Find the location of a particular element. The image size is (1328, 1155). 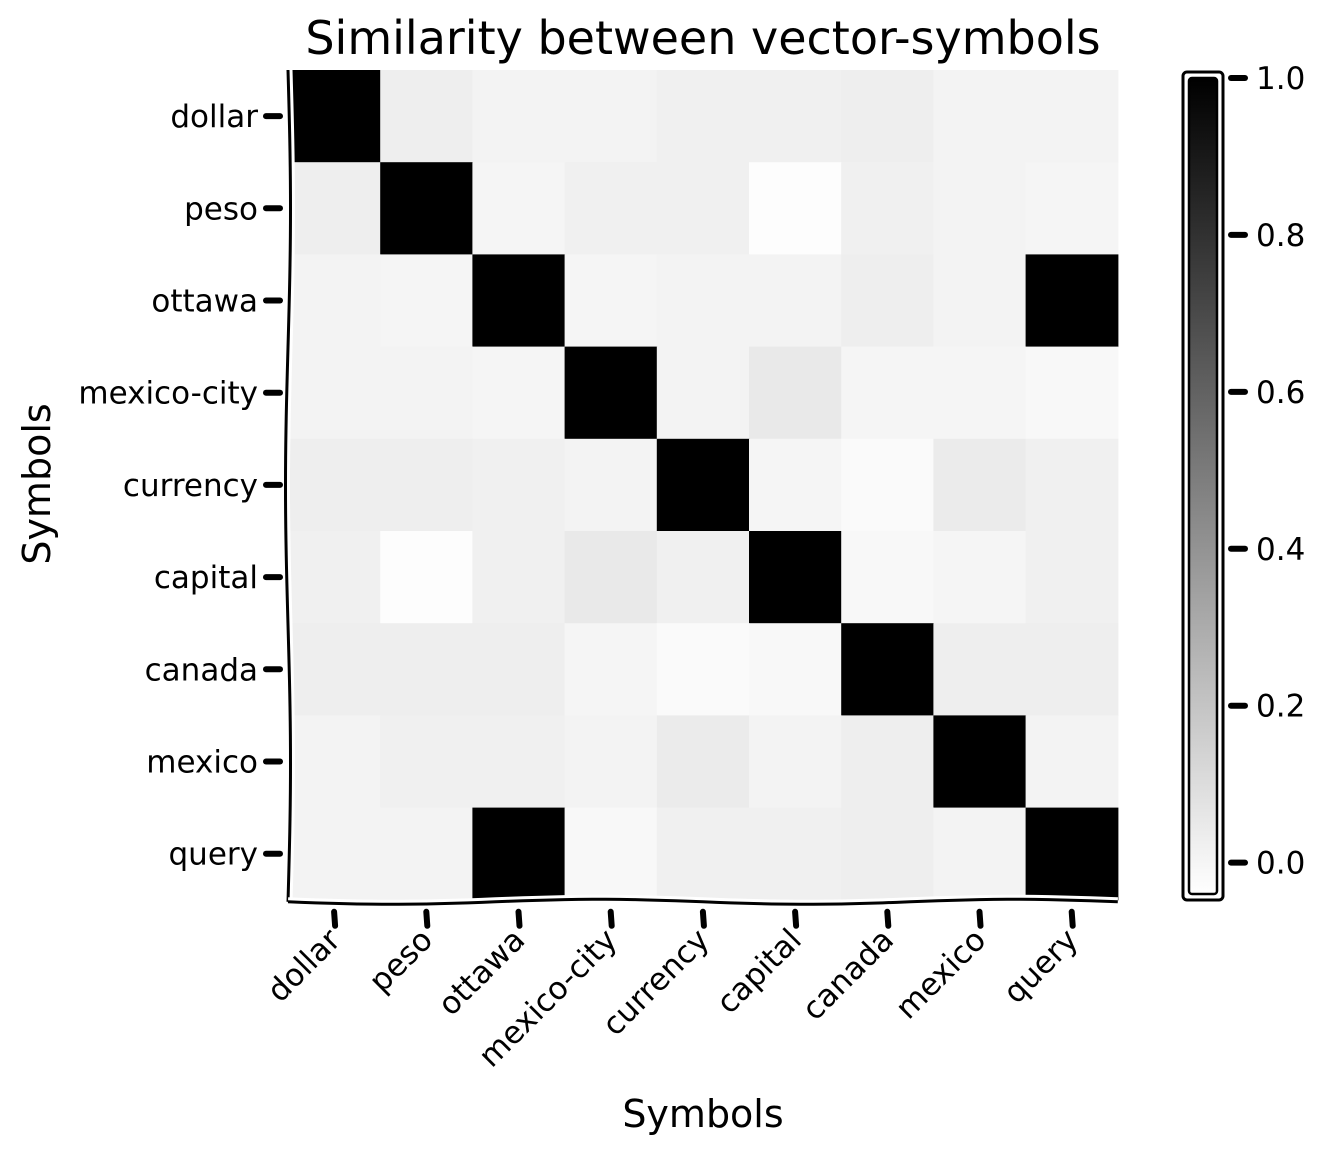

heatmap-cell-query-dollar is located at coordinates (334, 854).